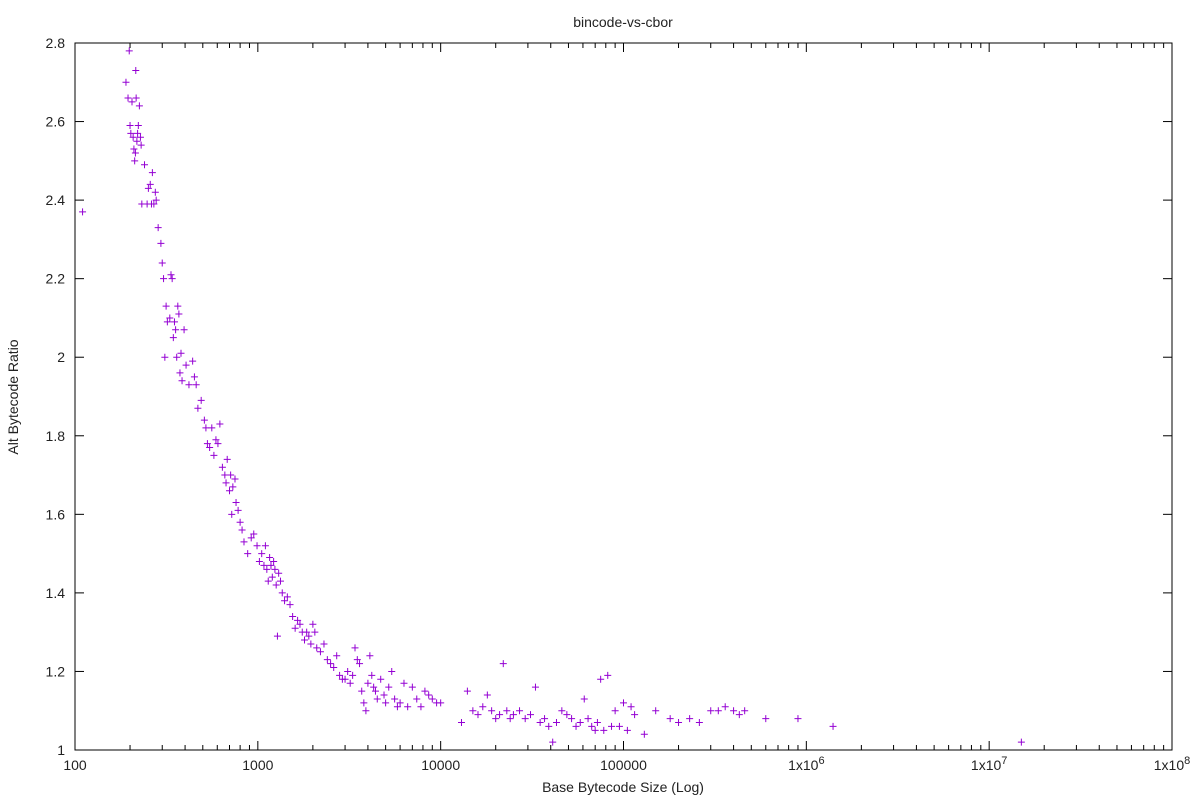 The height and width of the screenshot is (800, 1200). I want to click on y-tick-label: 1, so click(61, 750).